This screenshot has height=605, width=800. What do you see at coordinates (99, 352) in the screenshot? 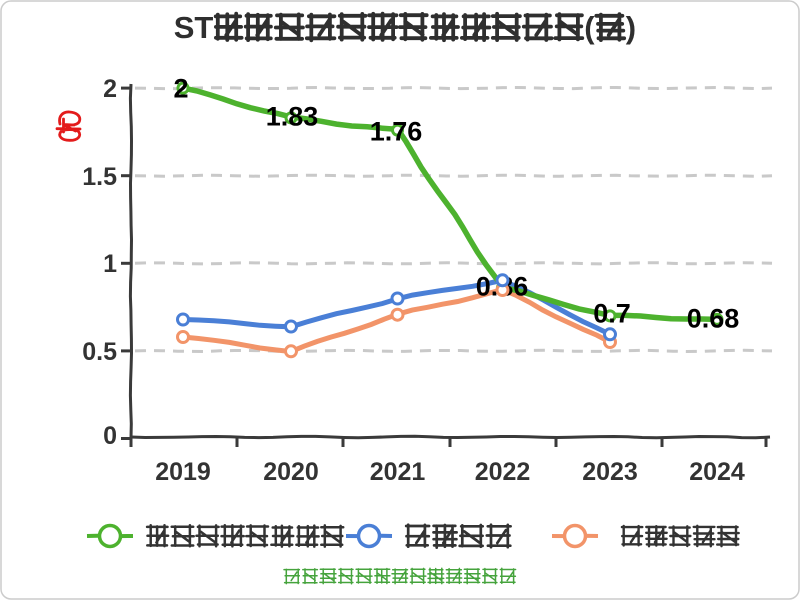
I see `svg-text: 0.5` at bounding box center [99, 352].